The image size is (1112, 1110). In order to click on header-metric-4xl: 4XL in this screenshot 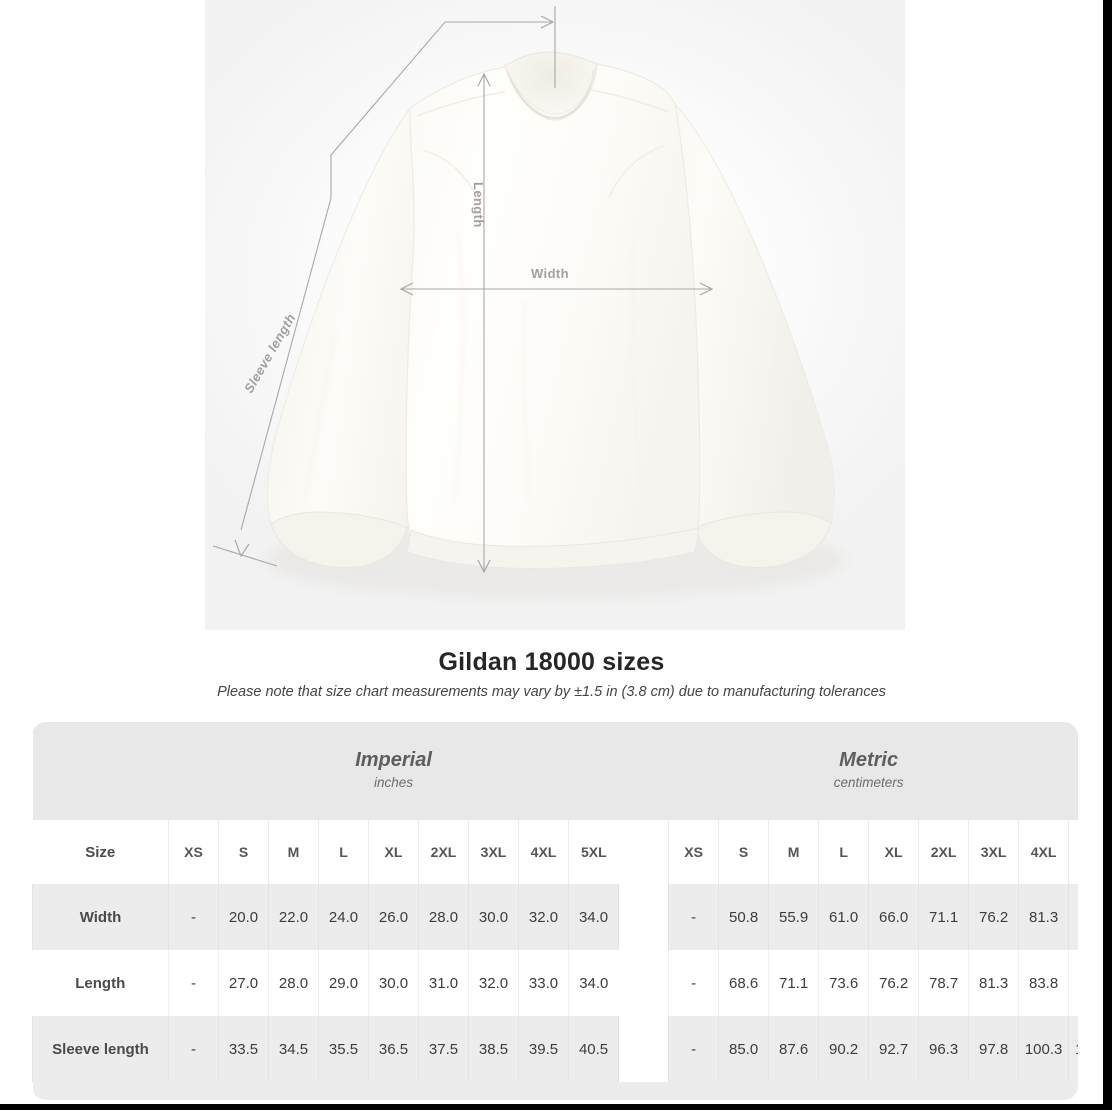, I will do `click(1043, 852)`.